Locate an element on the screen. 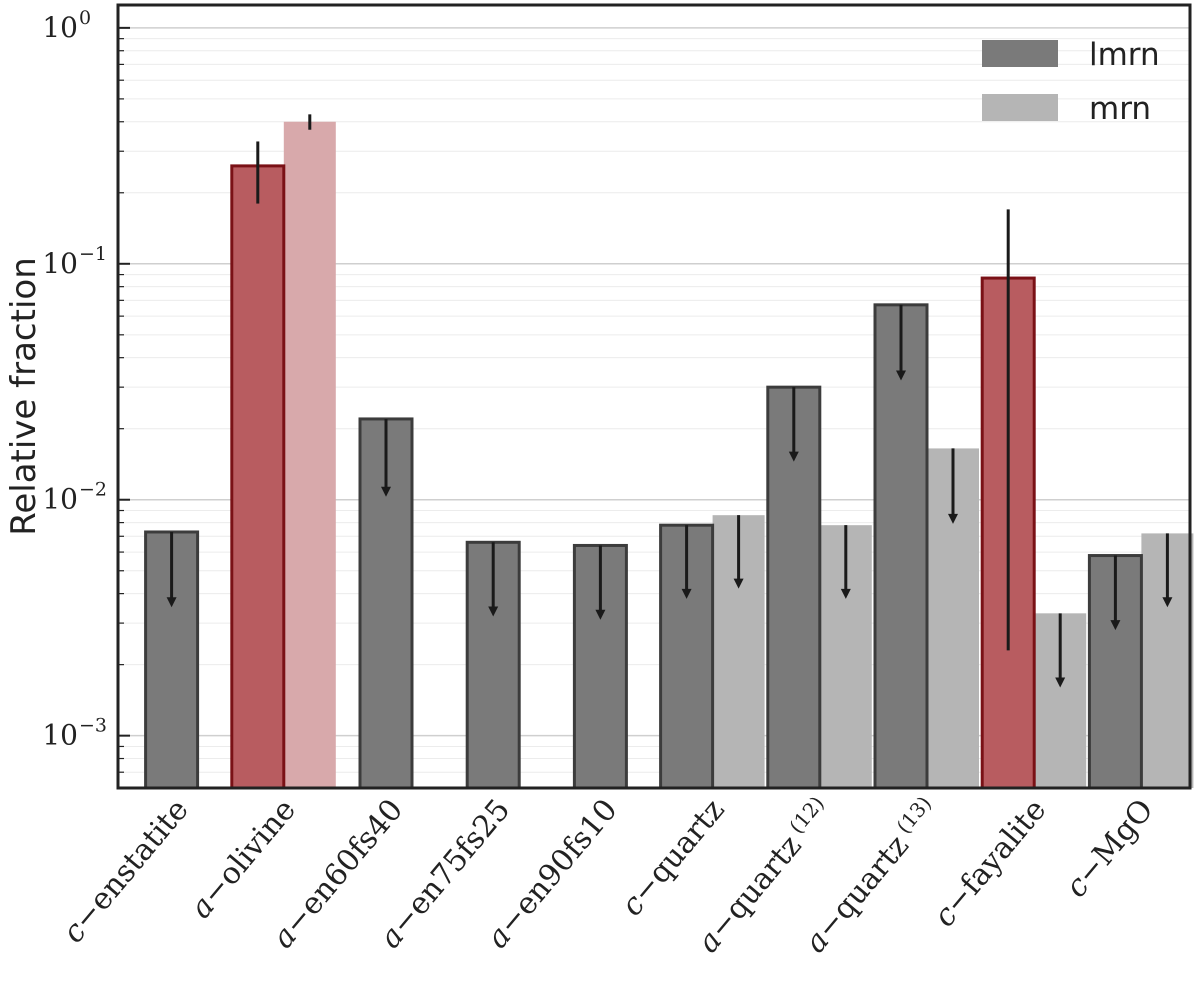 The width and height of the screenshot is (1200, 991). y-tick-exponent: −2 is located at coordinates (93, 490).